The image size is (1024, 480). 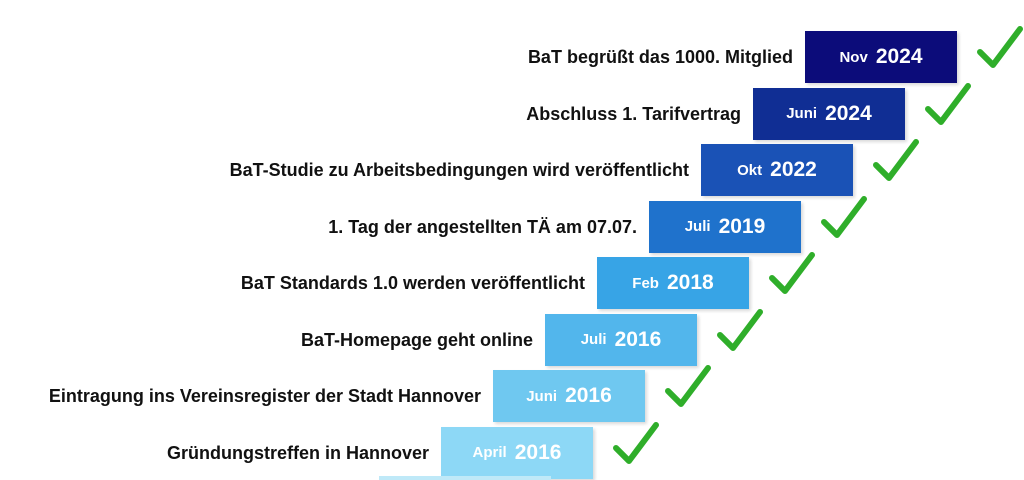 I want to click on milestone-date-box: Juni 2024, so click(x=829, y=113).